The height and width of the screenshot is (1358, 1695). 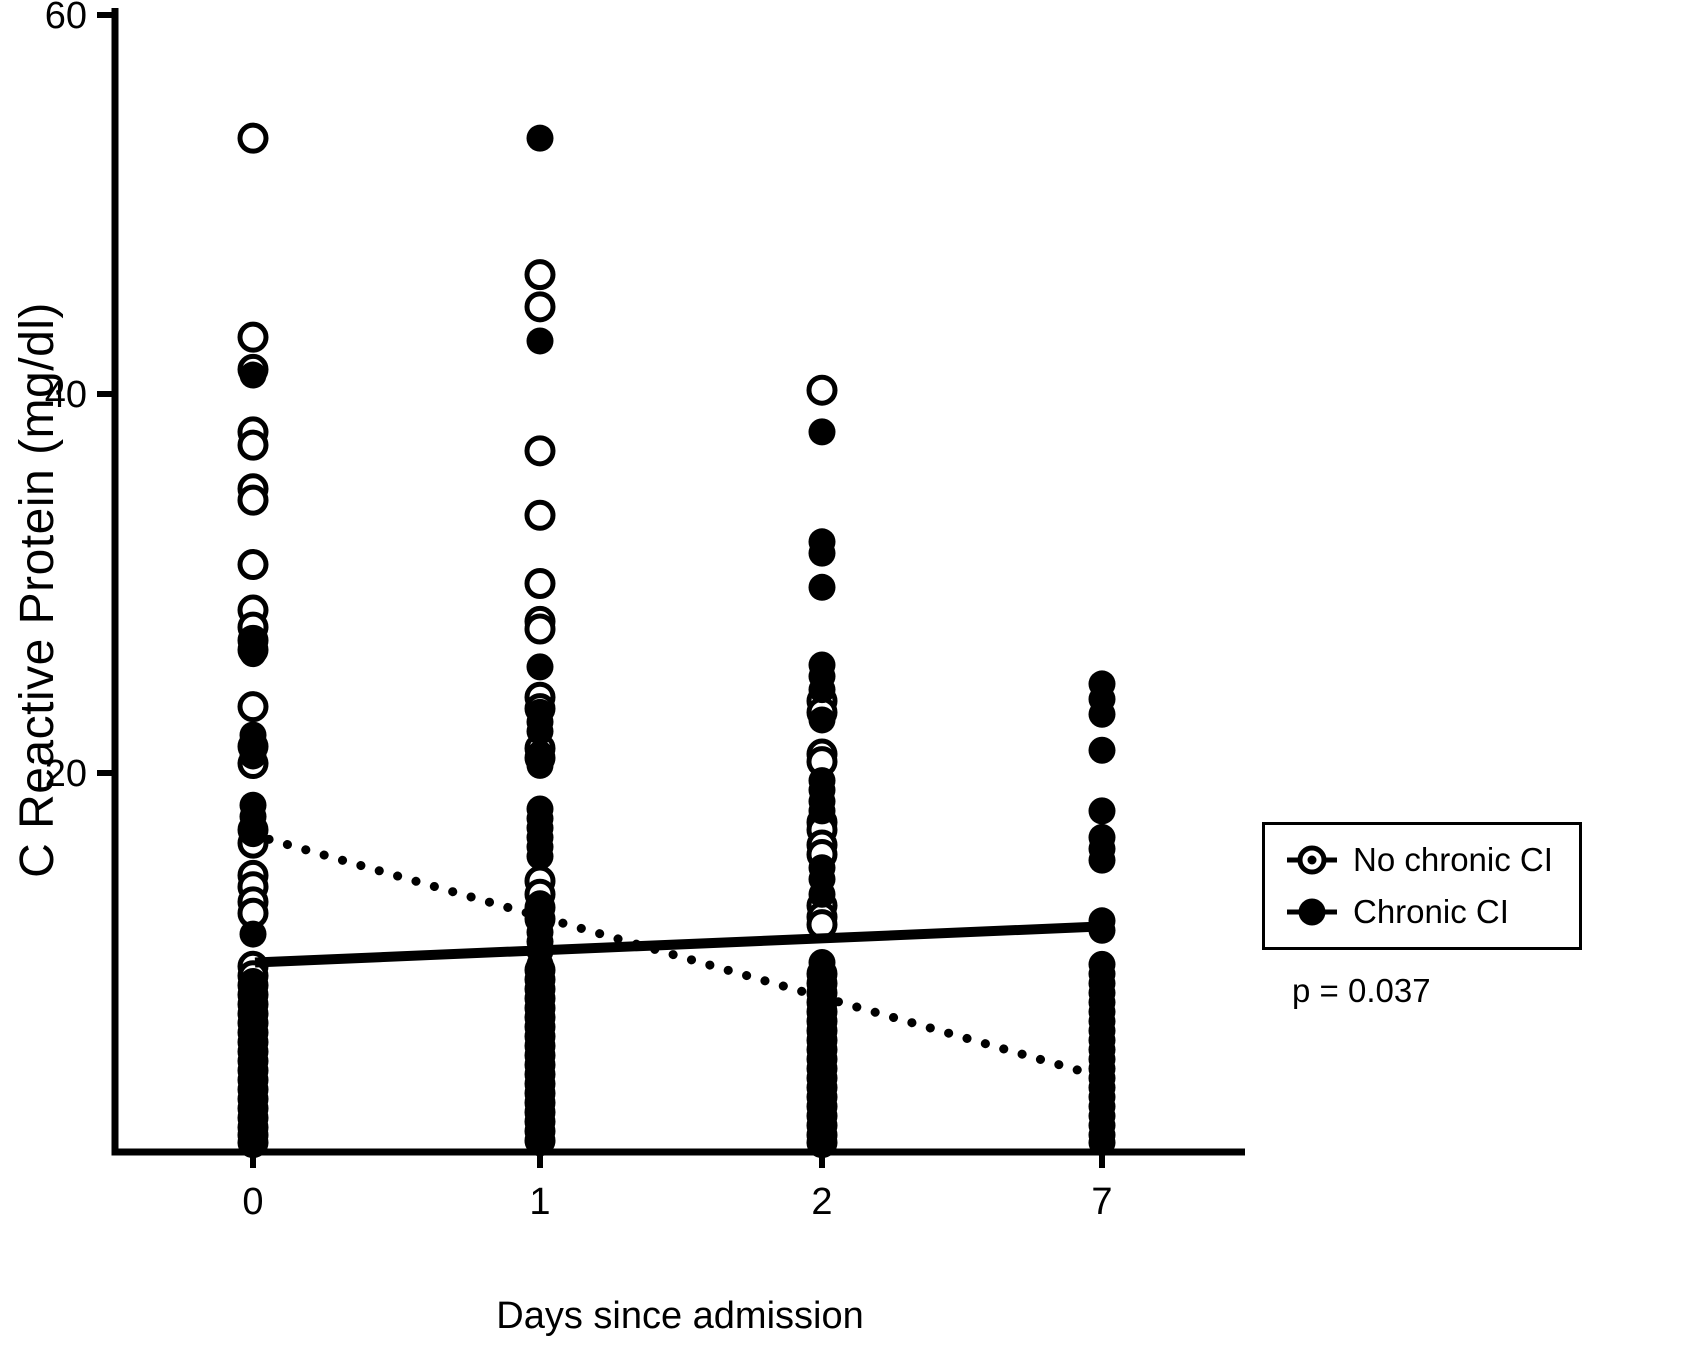 What do you see at coordinates (1431, 911) in the screenshot?
I see `legend-label-chronic-ci: Chronic CI` at bounding box center [1431, 911].